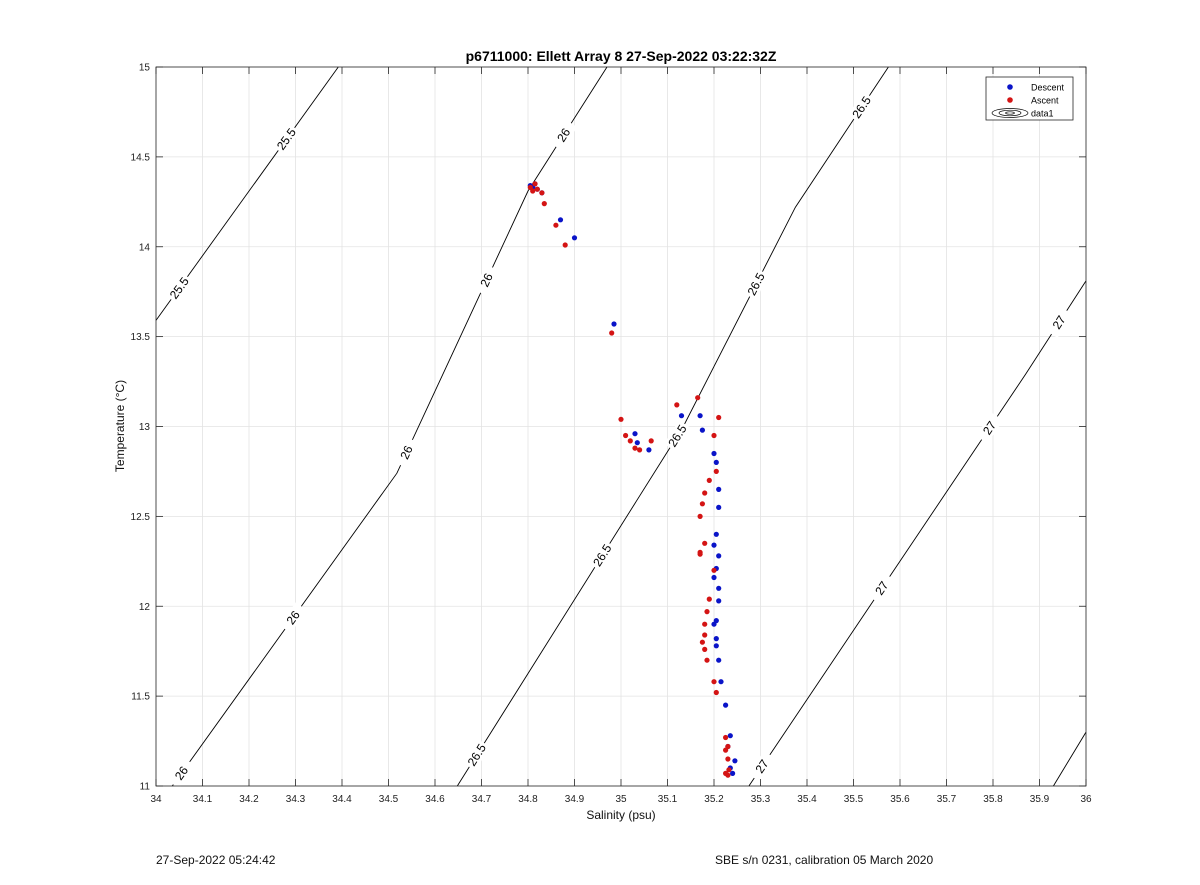 The image size is (1200, 885). I want to click on y-tick-label: 11.5, so click(140, 697).